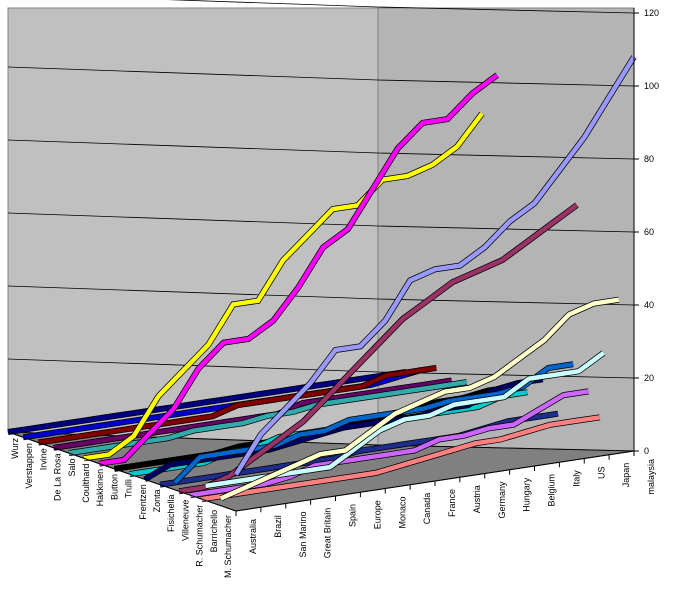  I want to click on series-axis-label: R. Schumacher, so click(200, 536).